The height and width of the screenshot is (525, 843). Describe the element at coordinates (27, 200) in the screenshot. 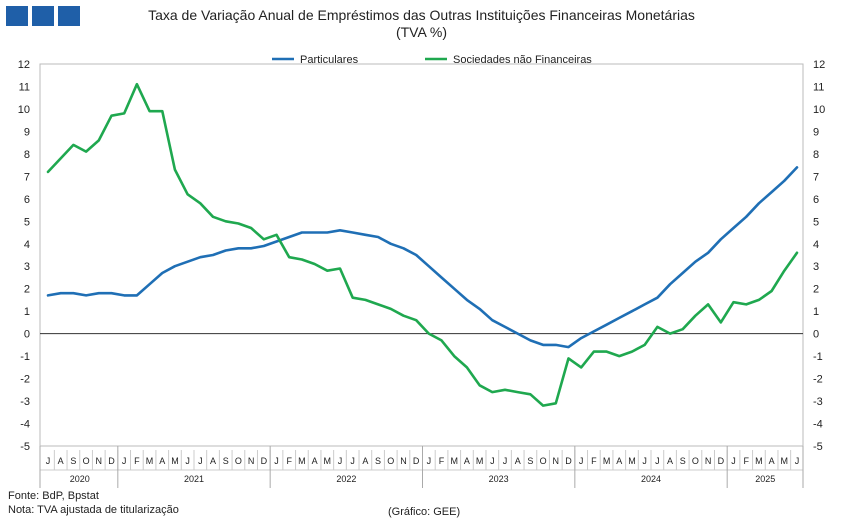

I see `y-tick-label-left: 6` at that location.